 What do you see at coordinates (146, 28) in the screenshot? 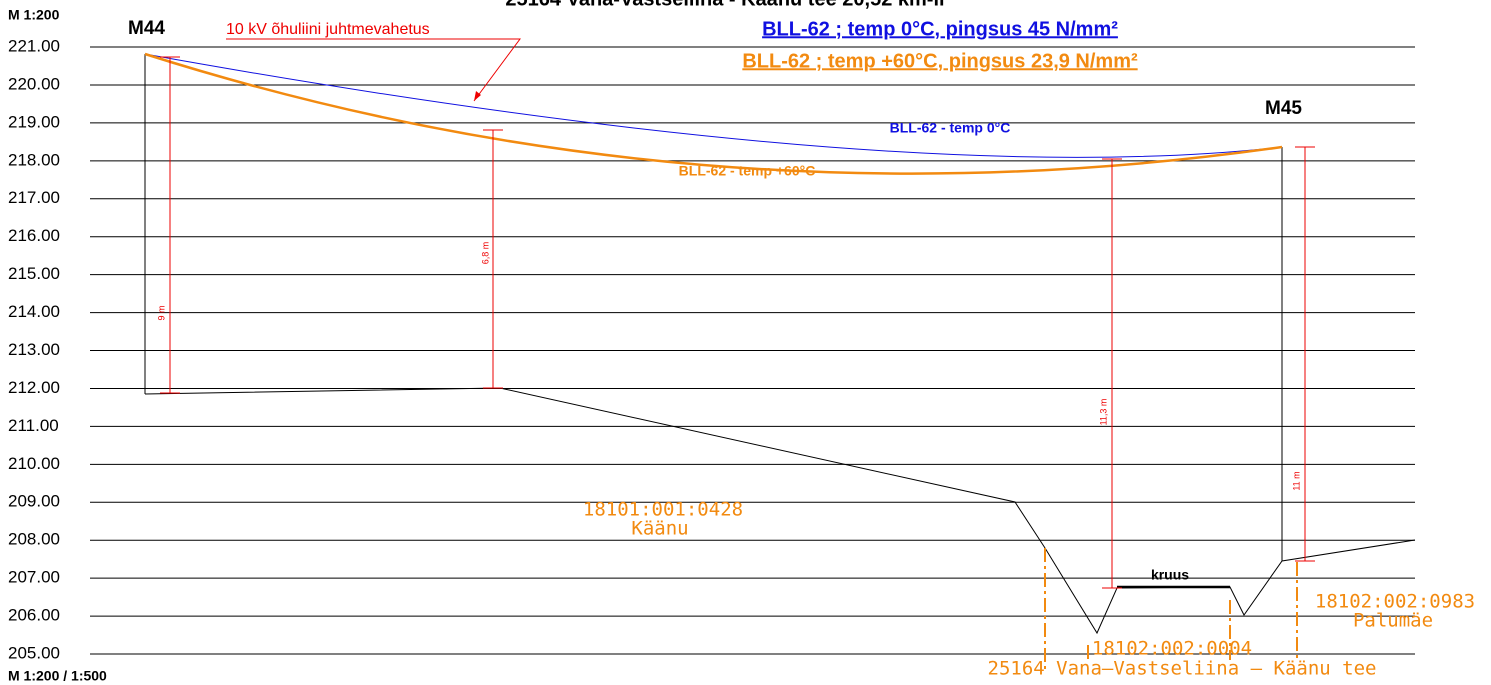
I see `pole-label: M44` at bounding box center [146, 28].